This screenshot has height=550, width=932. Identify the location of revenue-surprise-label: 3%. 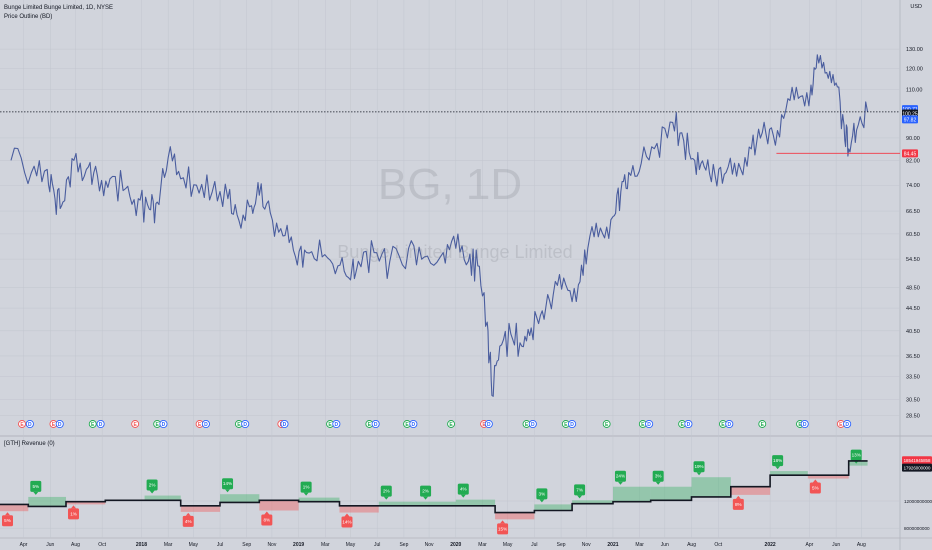
(658, 476).